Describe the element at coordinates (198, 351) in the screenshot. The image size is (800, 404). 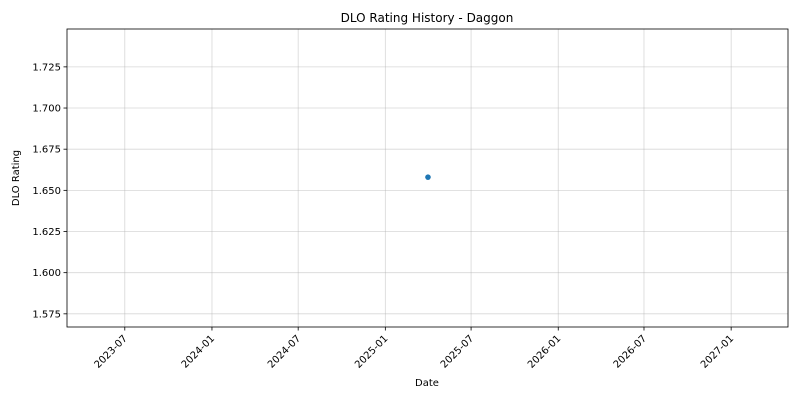
I see `x-tick-label: 2024-01` at that location.